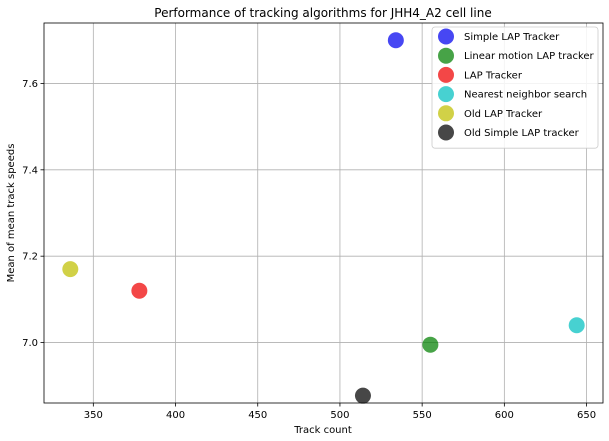  Describe the element at coordinates (493, 75) in the screenshot. I see `legend-label: LAP Tracker` at that location.